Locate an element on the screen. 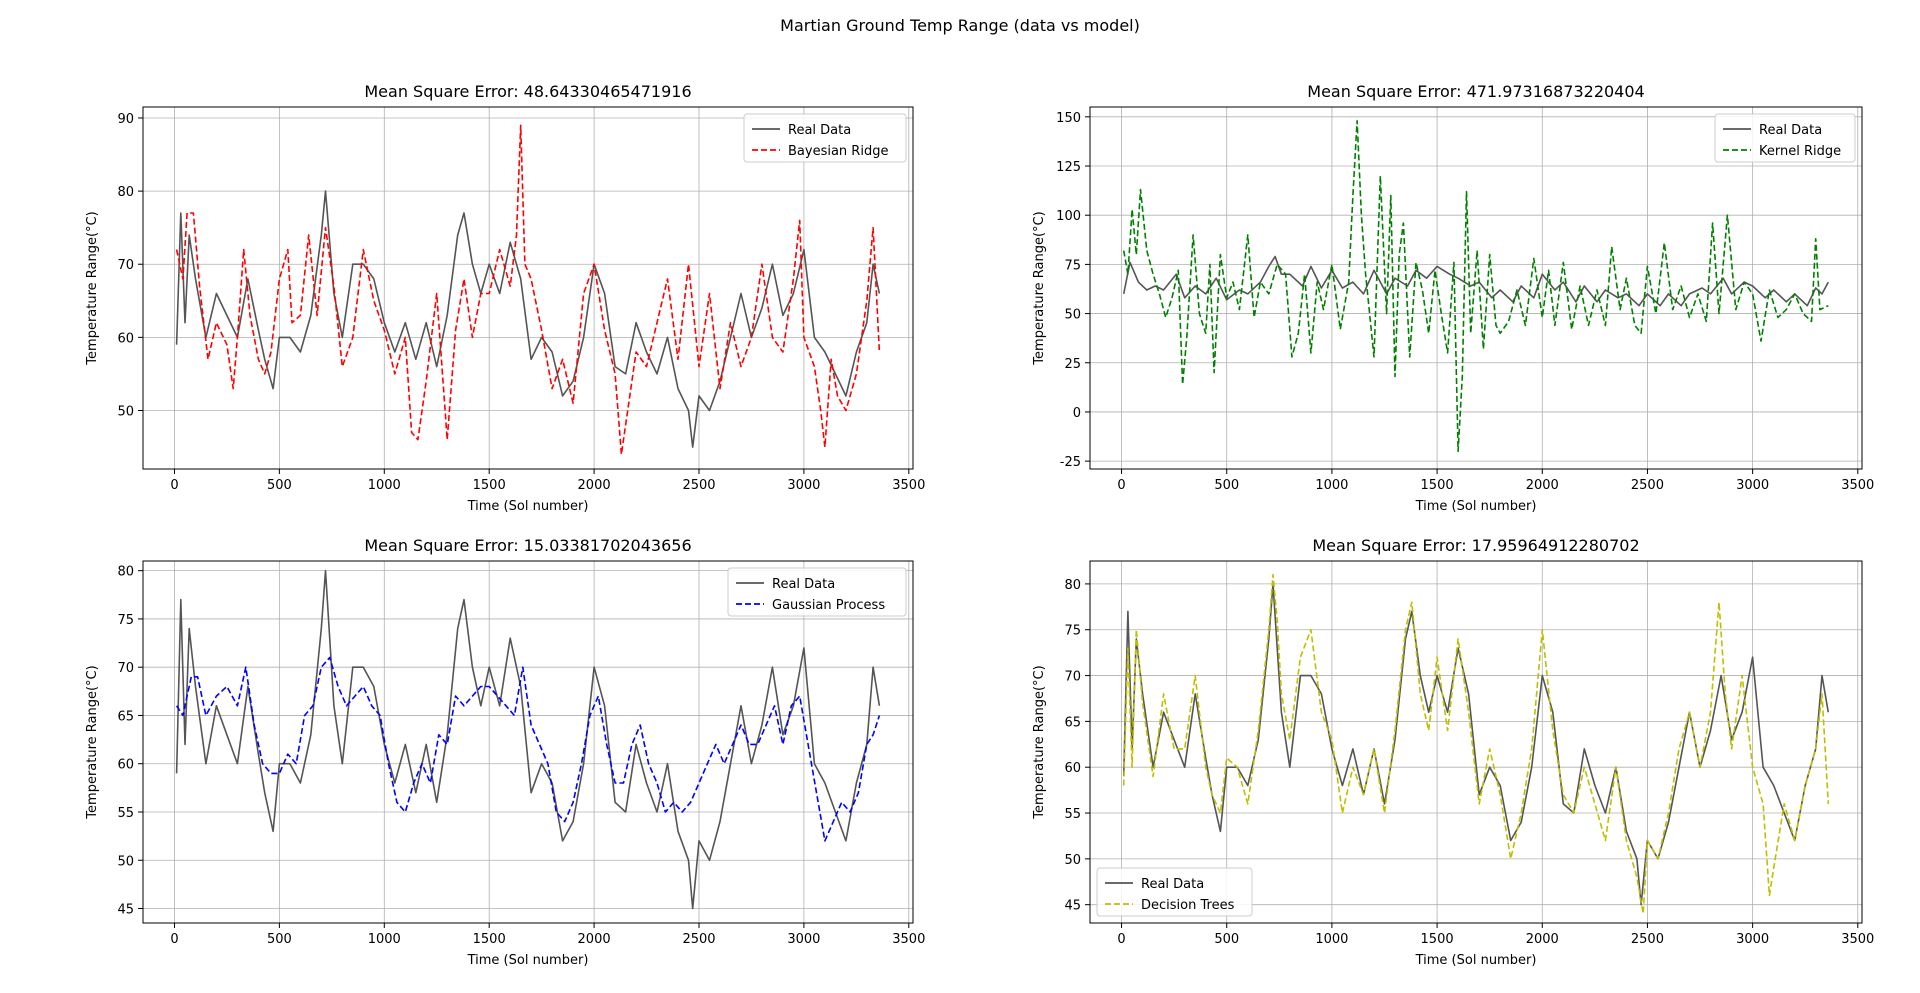  legend: Real Data Bayesian Ridge is located at coordinates (825, 138).